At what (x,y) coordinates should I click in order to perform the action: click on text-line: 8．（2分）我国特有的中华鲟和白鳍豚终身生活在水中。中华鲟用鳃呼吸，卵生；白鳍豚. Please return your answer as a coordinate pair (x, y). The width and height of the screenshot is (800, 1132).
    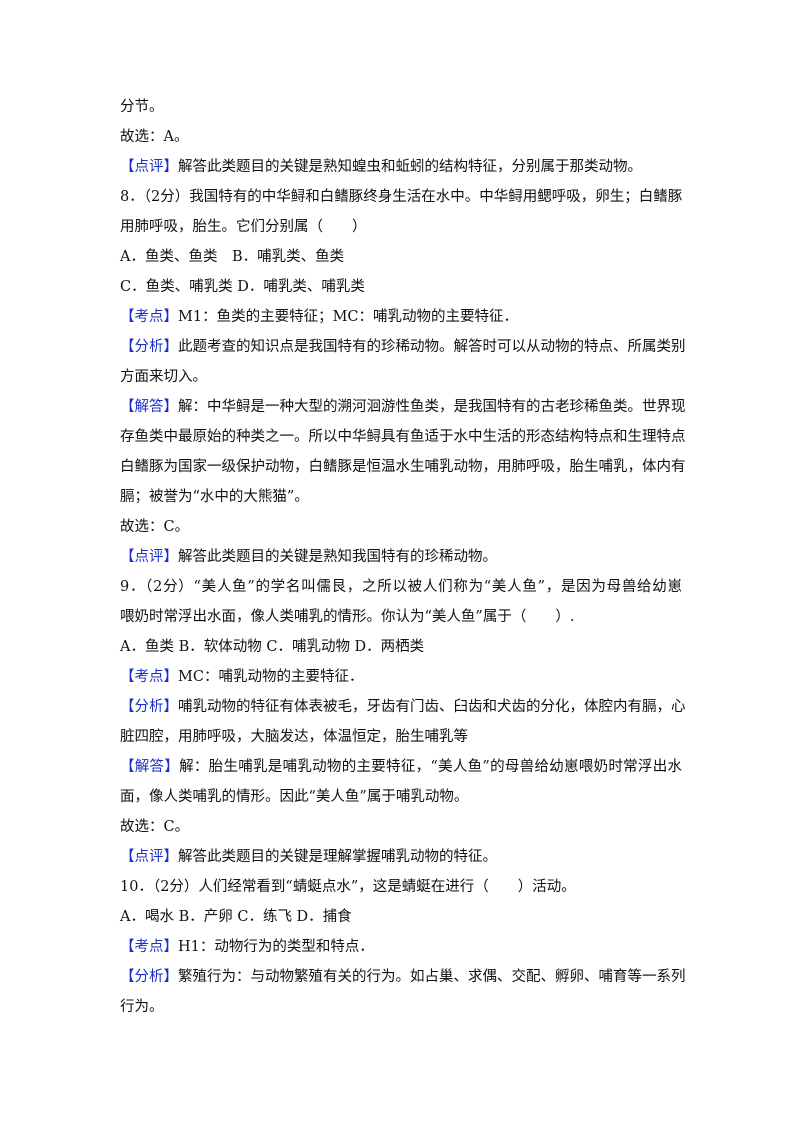
    Looking at the image, I should click on (401, 197).